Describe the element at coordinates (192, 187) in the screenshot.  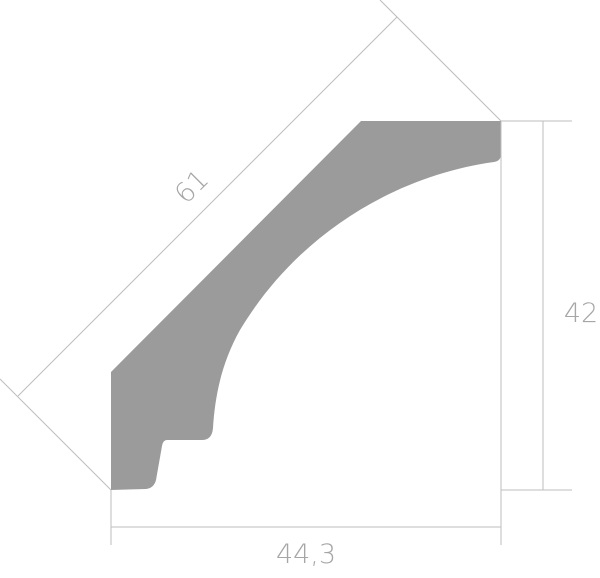
I see `diagonal-label: 61` at that location.